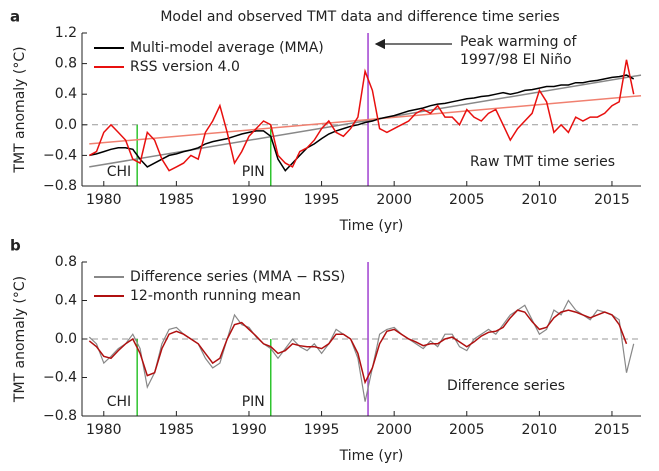 Image resolution: width=659 pixels, height=471 pixels. I want to click on annotation: Peak warming of, so click(519, 42).